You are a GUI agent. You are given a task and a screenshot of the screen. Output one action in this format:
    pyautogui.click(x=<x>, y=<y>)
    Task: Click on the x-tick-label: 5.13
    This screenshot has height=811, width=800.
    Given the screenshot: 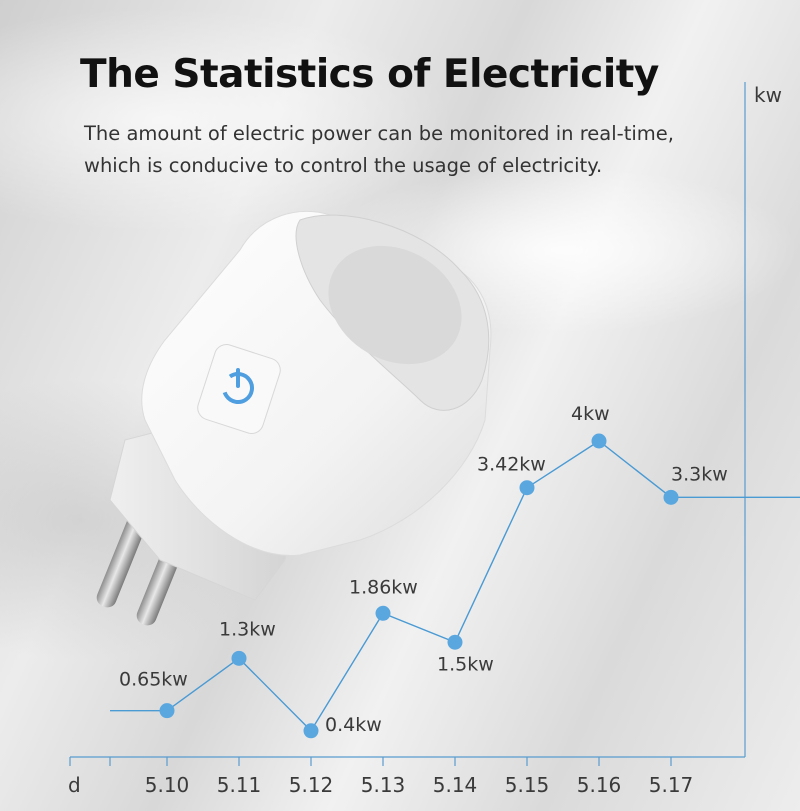 What is the action you would take?
    pyautogui.click(x=383, y=785)
    